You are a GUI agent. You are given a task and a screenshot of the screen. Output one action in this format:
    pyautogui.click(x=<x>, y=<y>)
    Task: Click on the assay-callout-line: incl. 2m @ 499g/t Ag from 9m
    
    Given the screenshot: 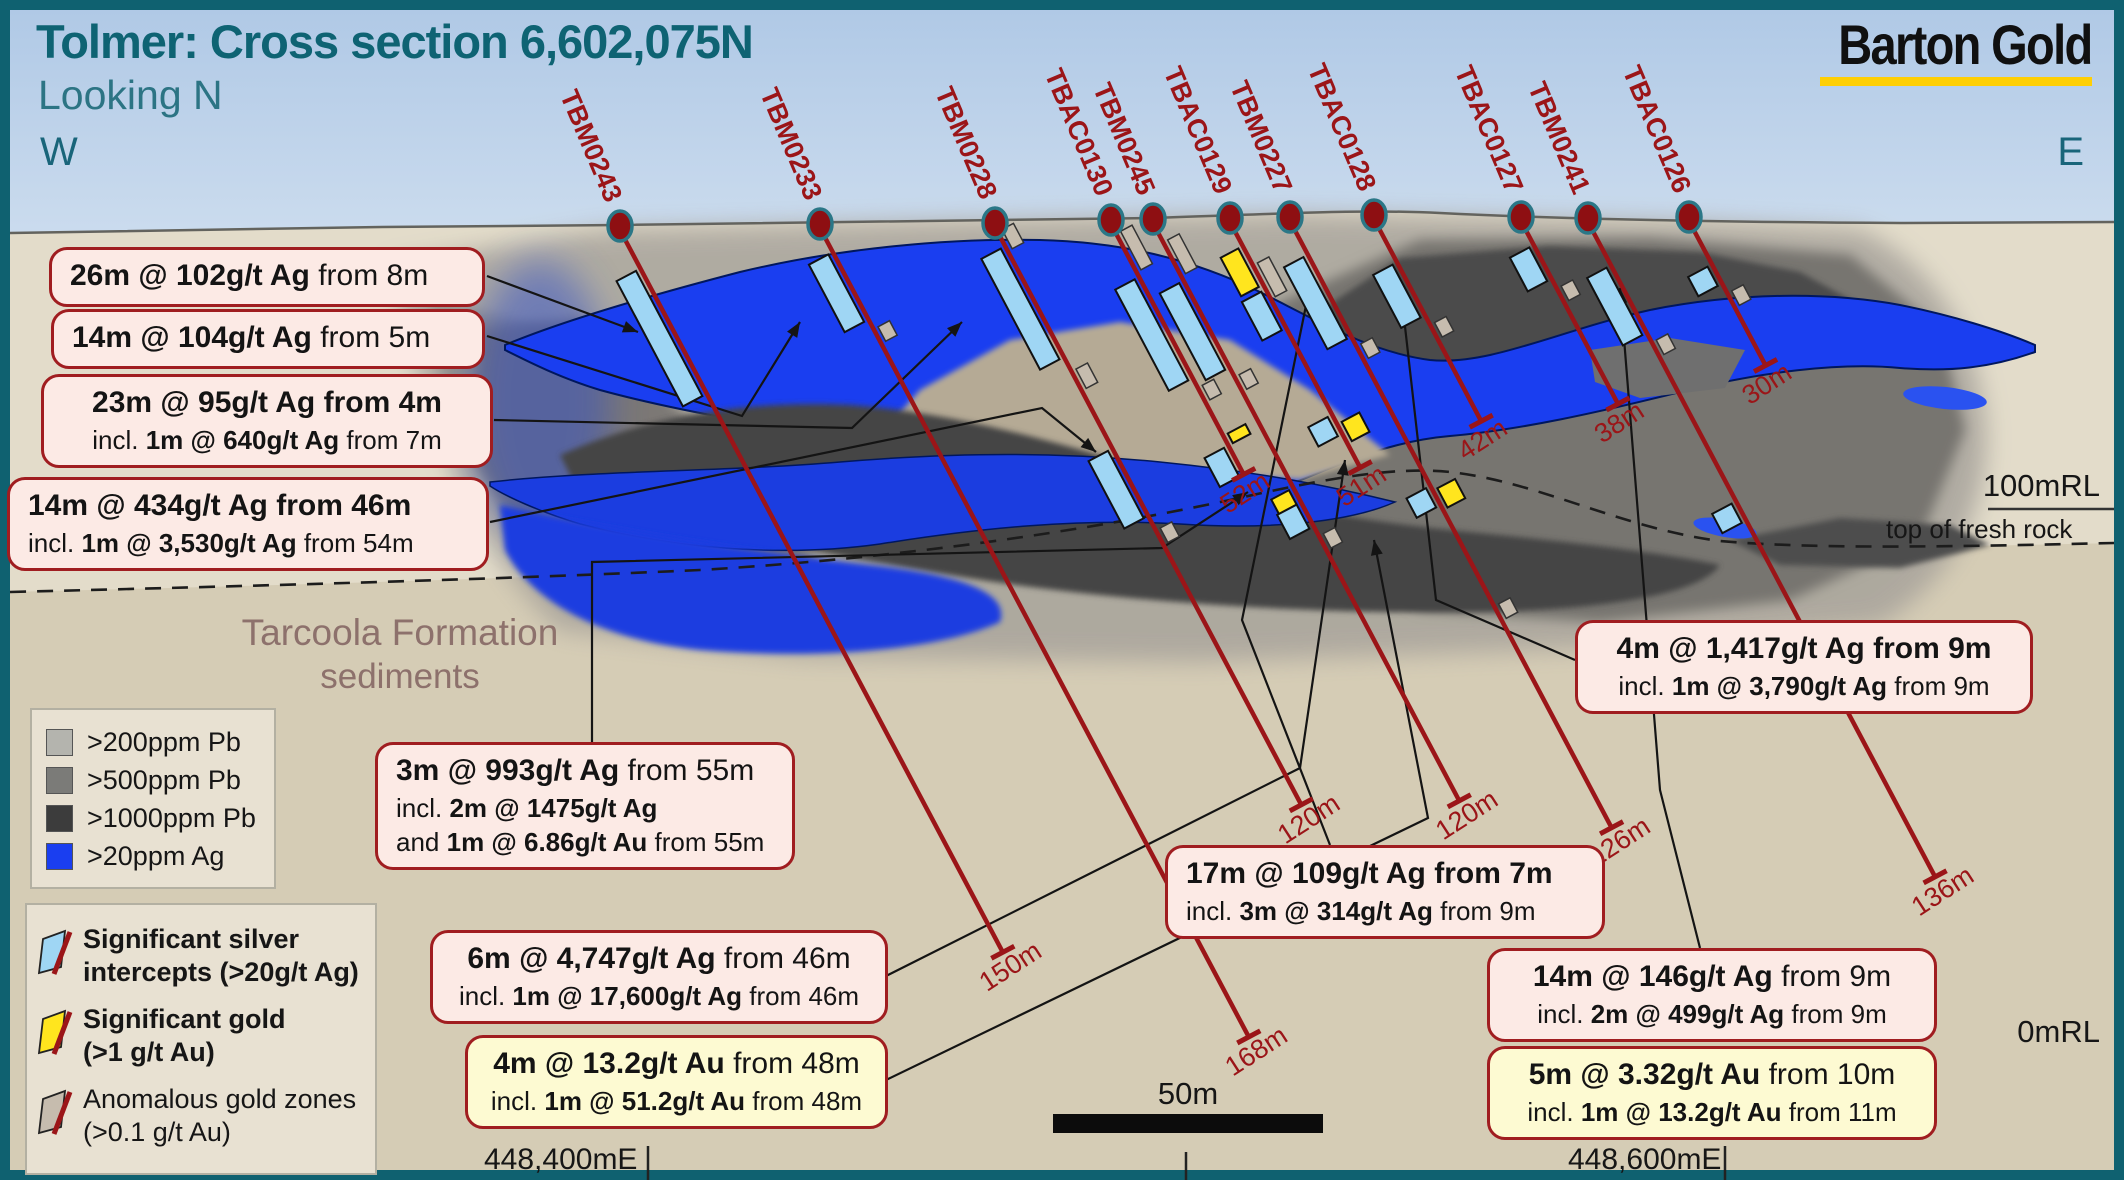 What is the action you would take?
    pyautogui.click(x=1712, y=1014)
    